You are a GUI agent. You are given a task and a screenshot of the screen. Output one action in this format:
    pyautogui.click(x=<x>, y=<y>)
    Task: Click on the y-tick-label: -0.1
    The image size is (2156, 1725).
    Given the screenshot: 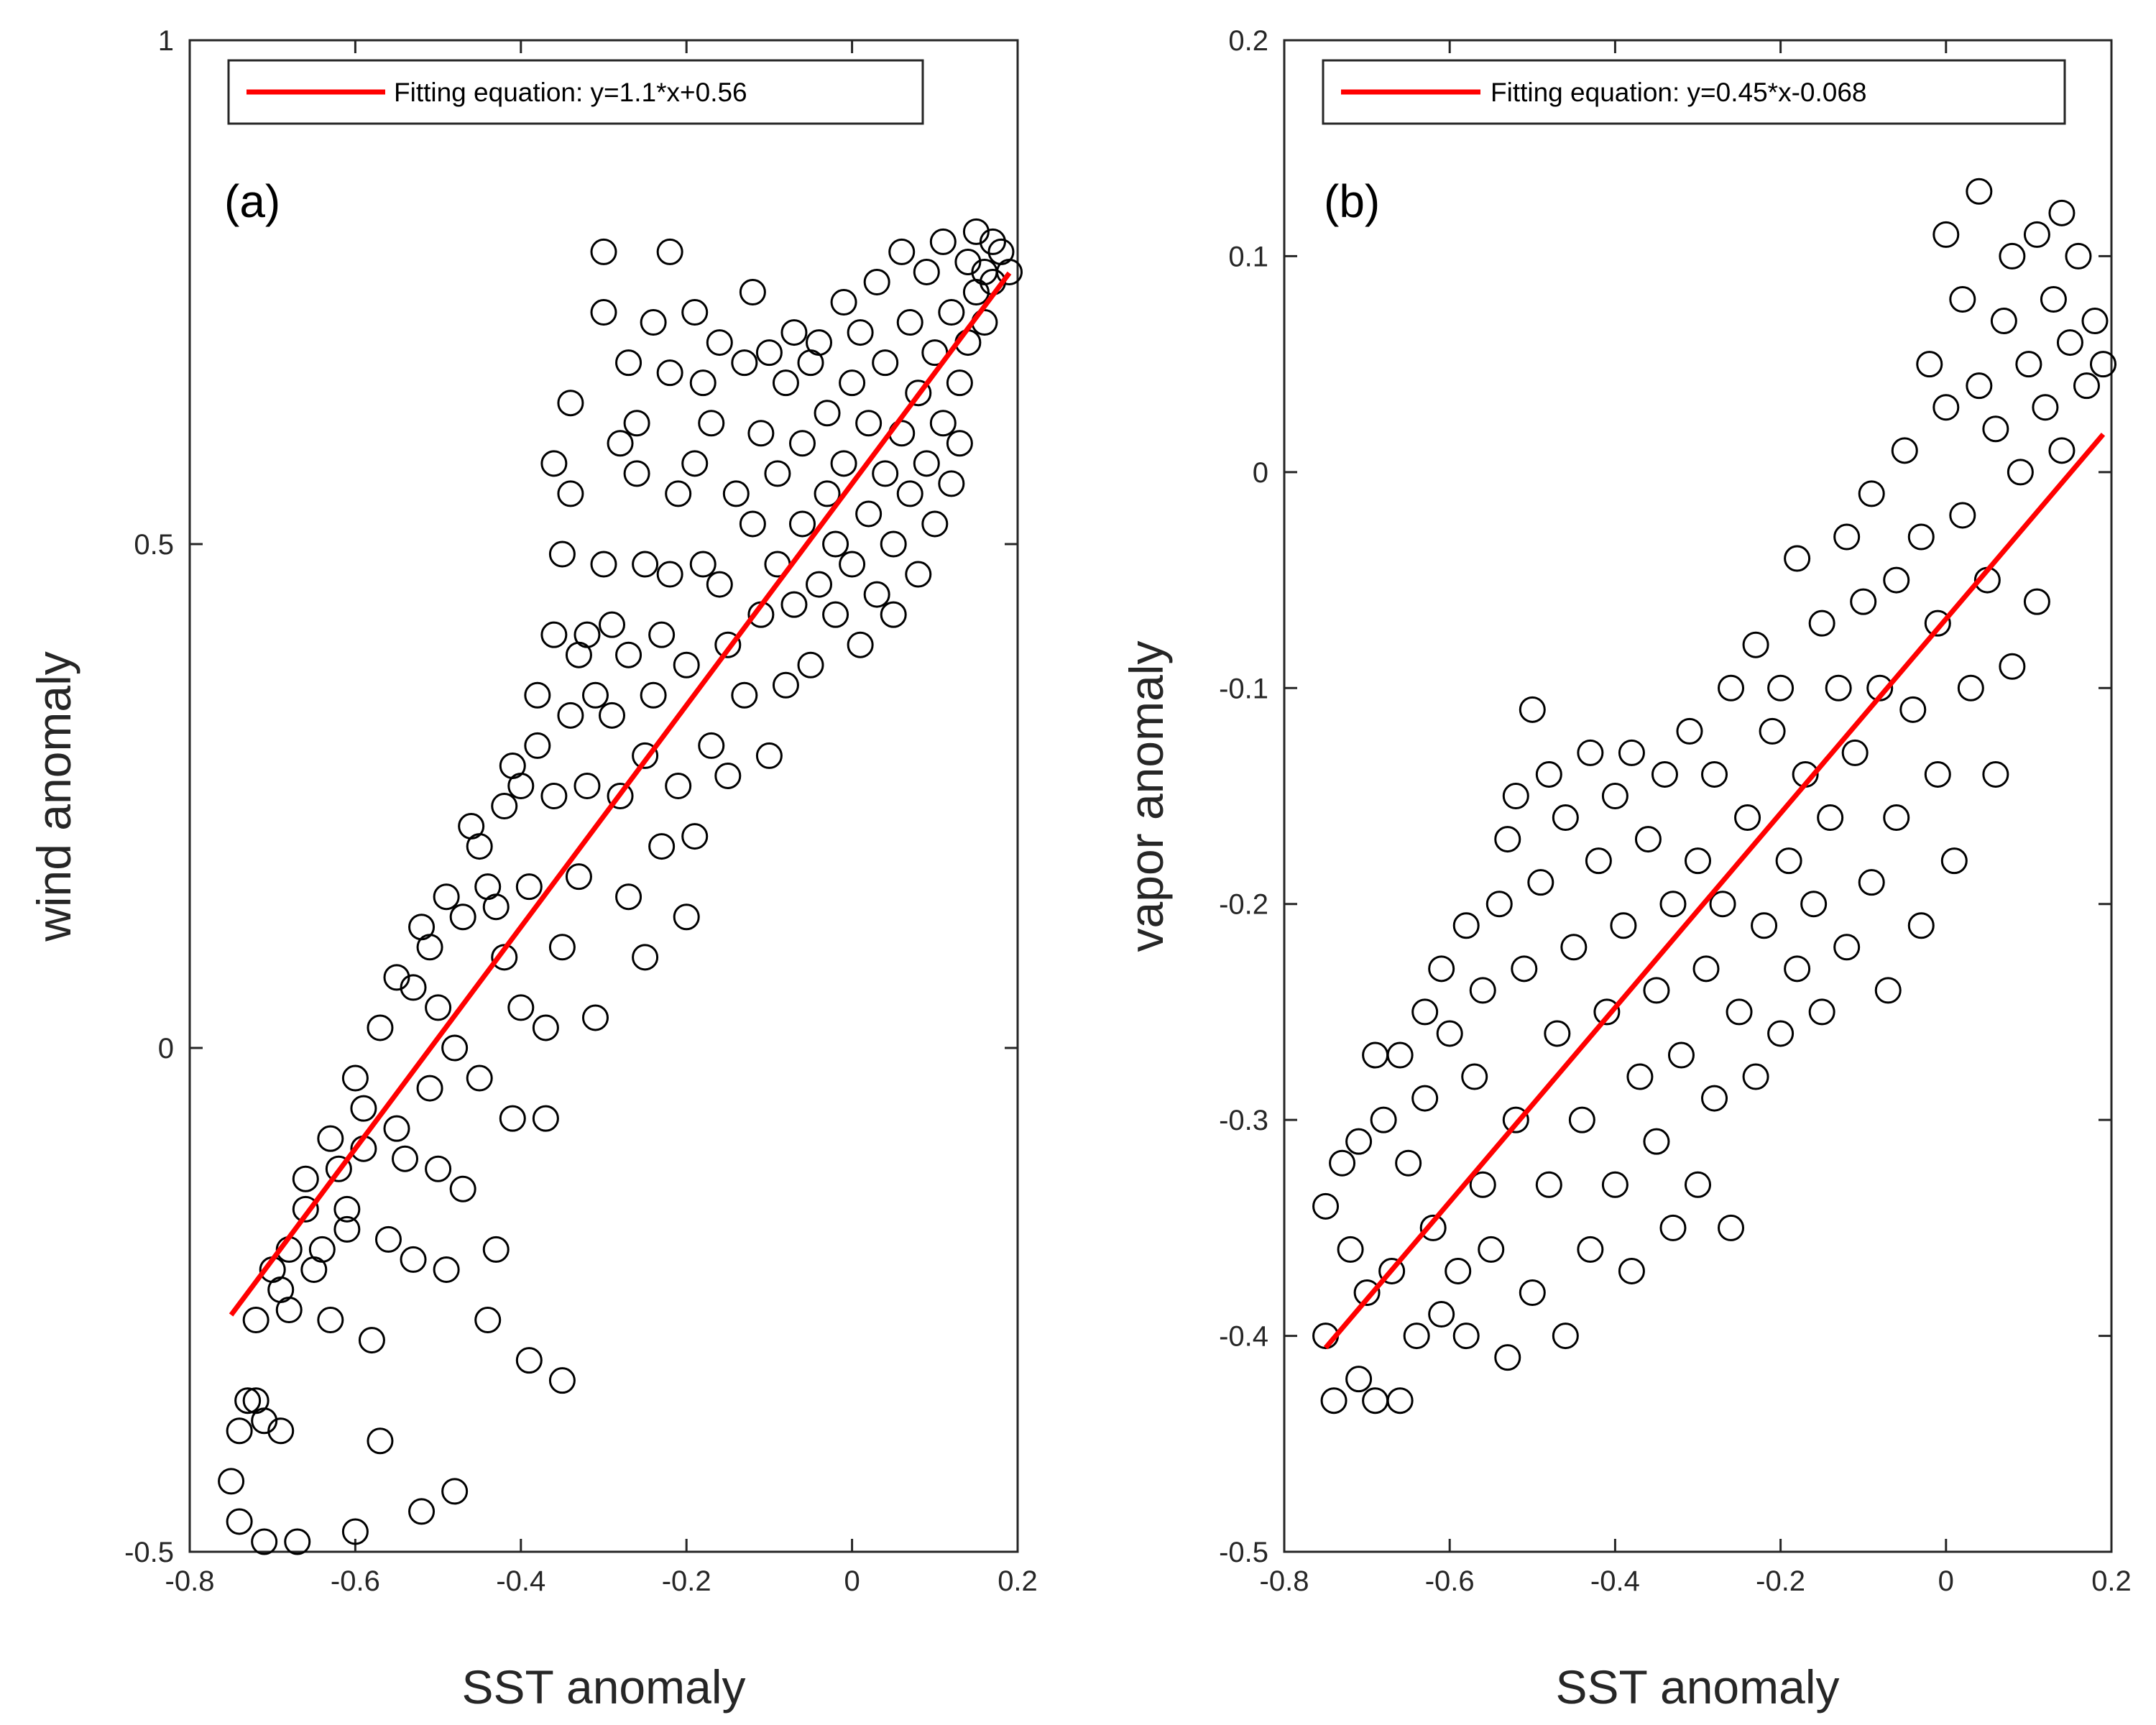 What is the action you would take?
    pyautogui.click(x=1243, y=688)
    